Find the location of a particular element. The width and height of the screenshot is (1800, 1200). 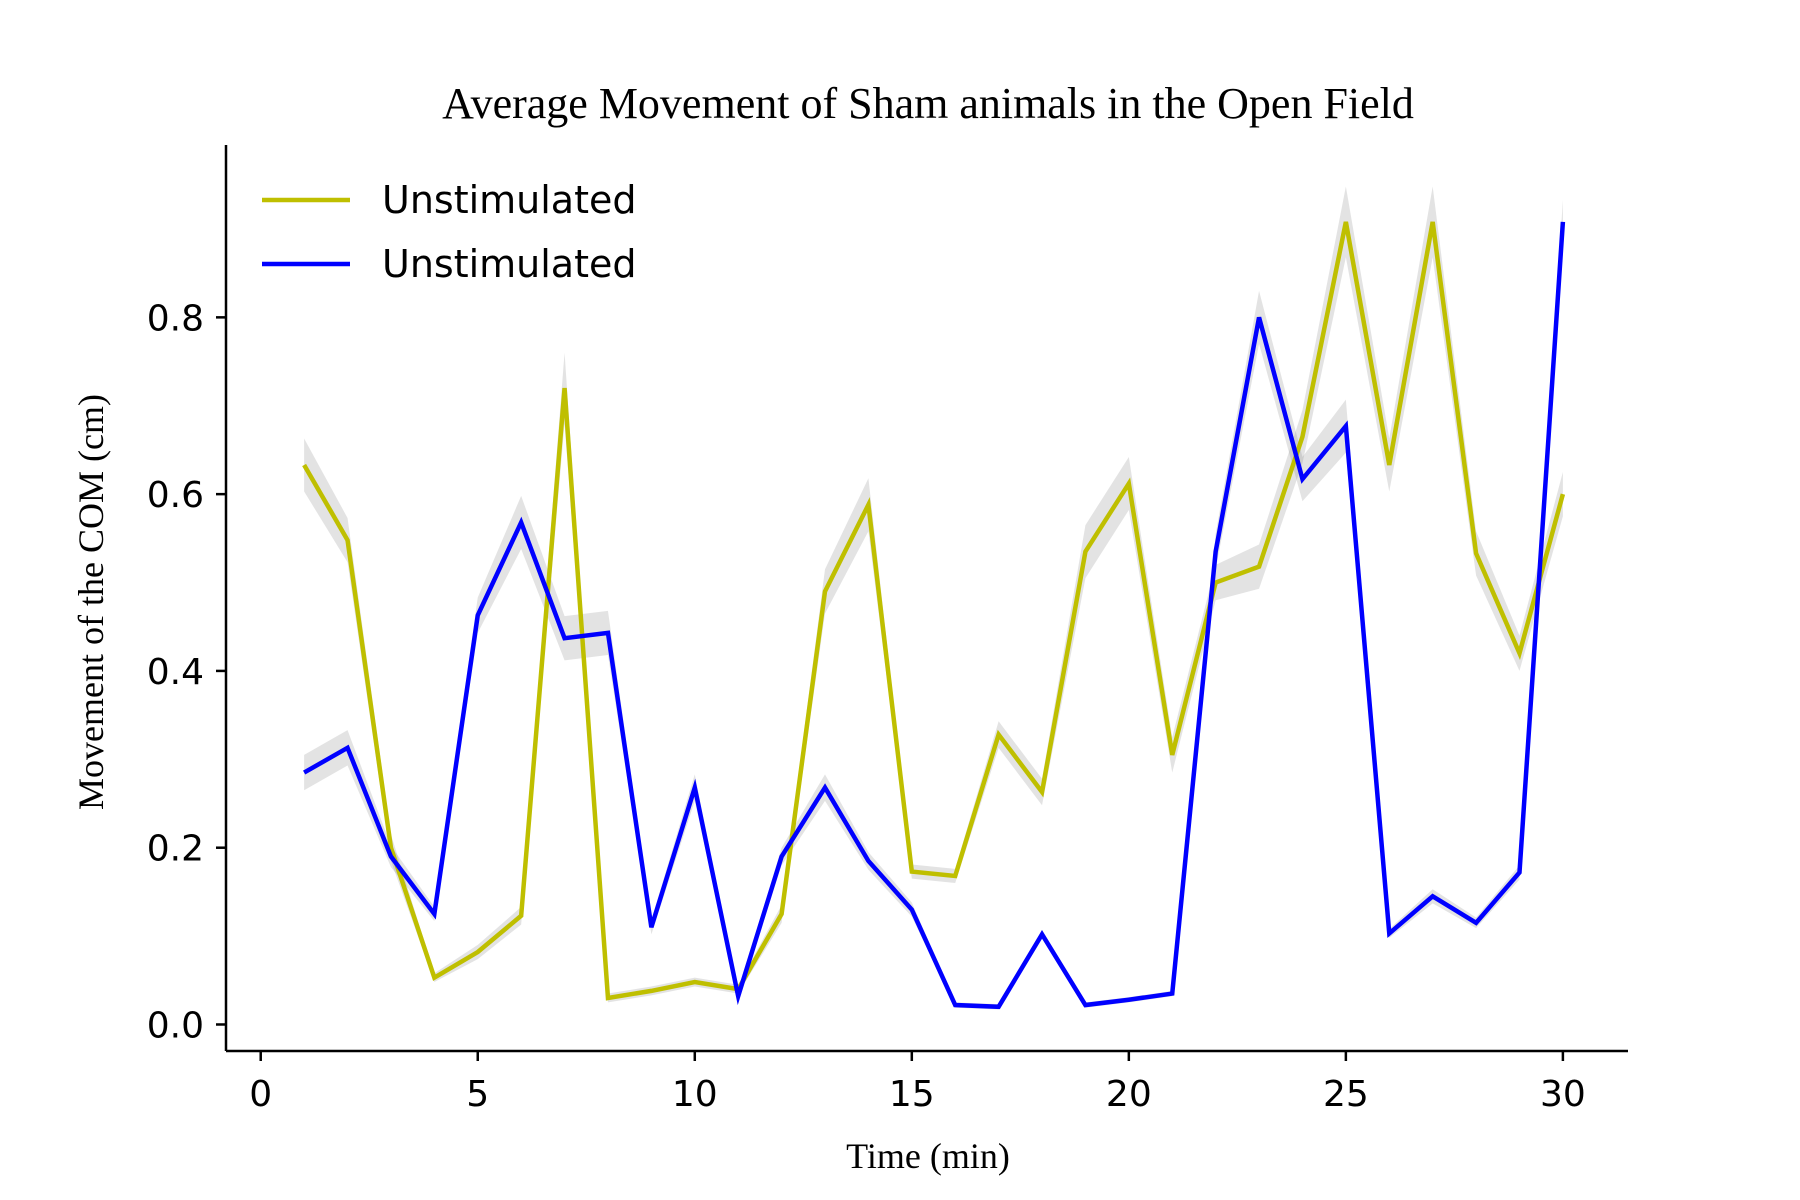

y-ticks: 0.0 0.2 0.4 0.6 0.8 is located at coordinates (186, 672).